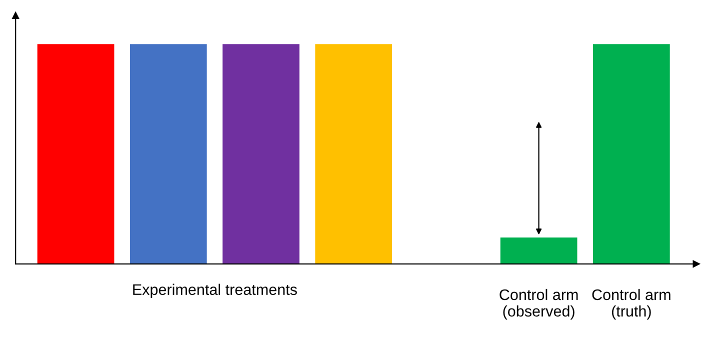 Image resolution: width=709 pixels, height=345 pixels. What do you see at coordinates (631, 304) in the screenshot?
I see `x-tick-label: Control arm (truth)` at bounding box center [631, 304].